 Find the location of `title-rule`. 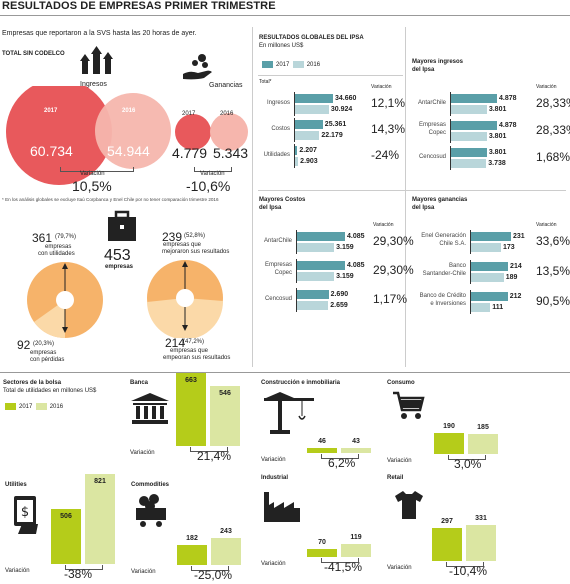

title-rule is located at coordinates (285, 15).